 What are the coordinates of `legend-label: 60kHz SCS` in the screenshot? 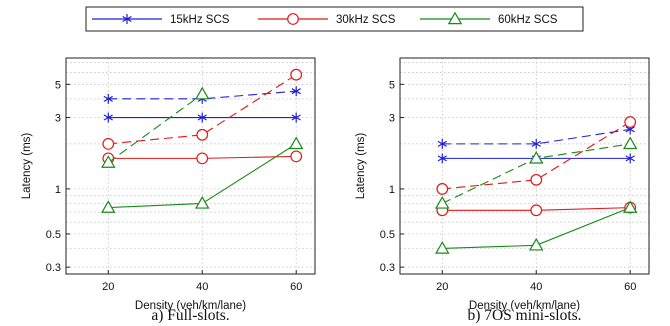 It's located at (528, 20).